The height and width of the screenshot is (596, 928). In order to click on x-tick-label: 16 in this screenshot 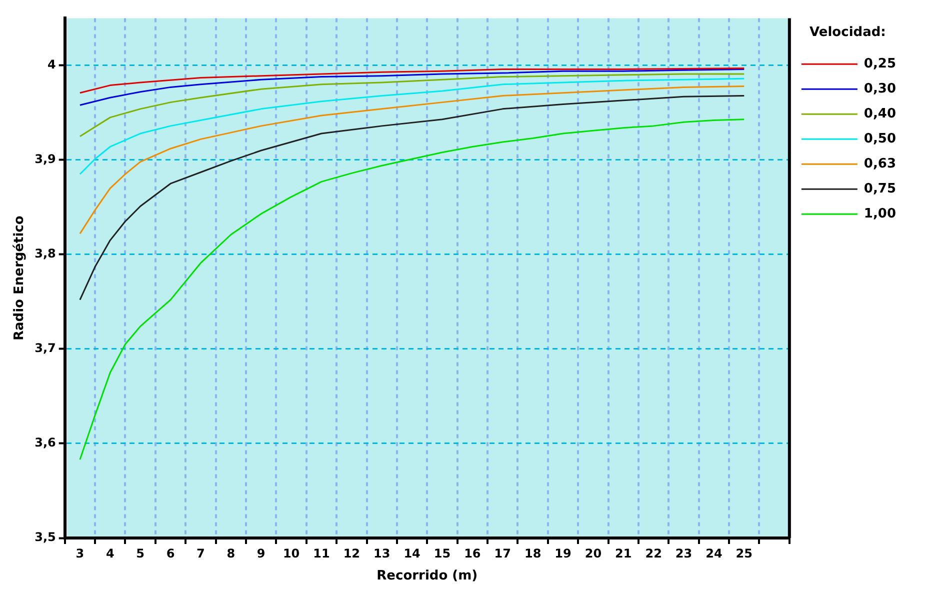, I will do `click(472, 553)`.